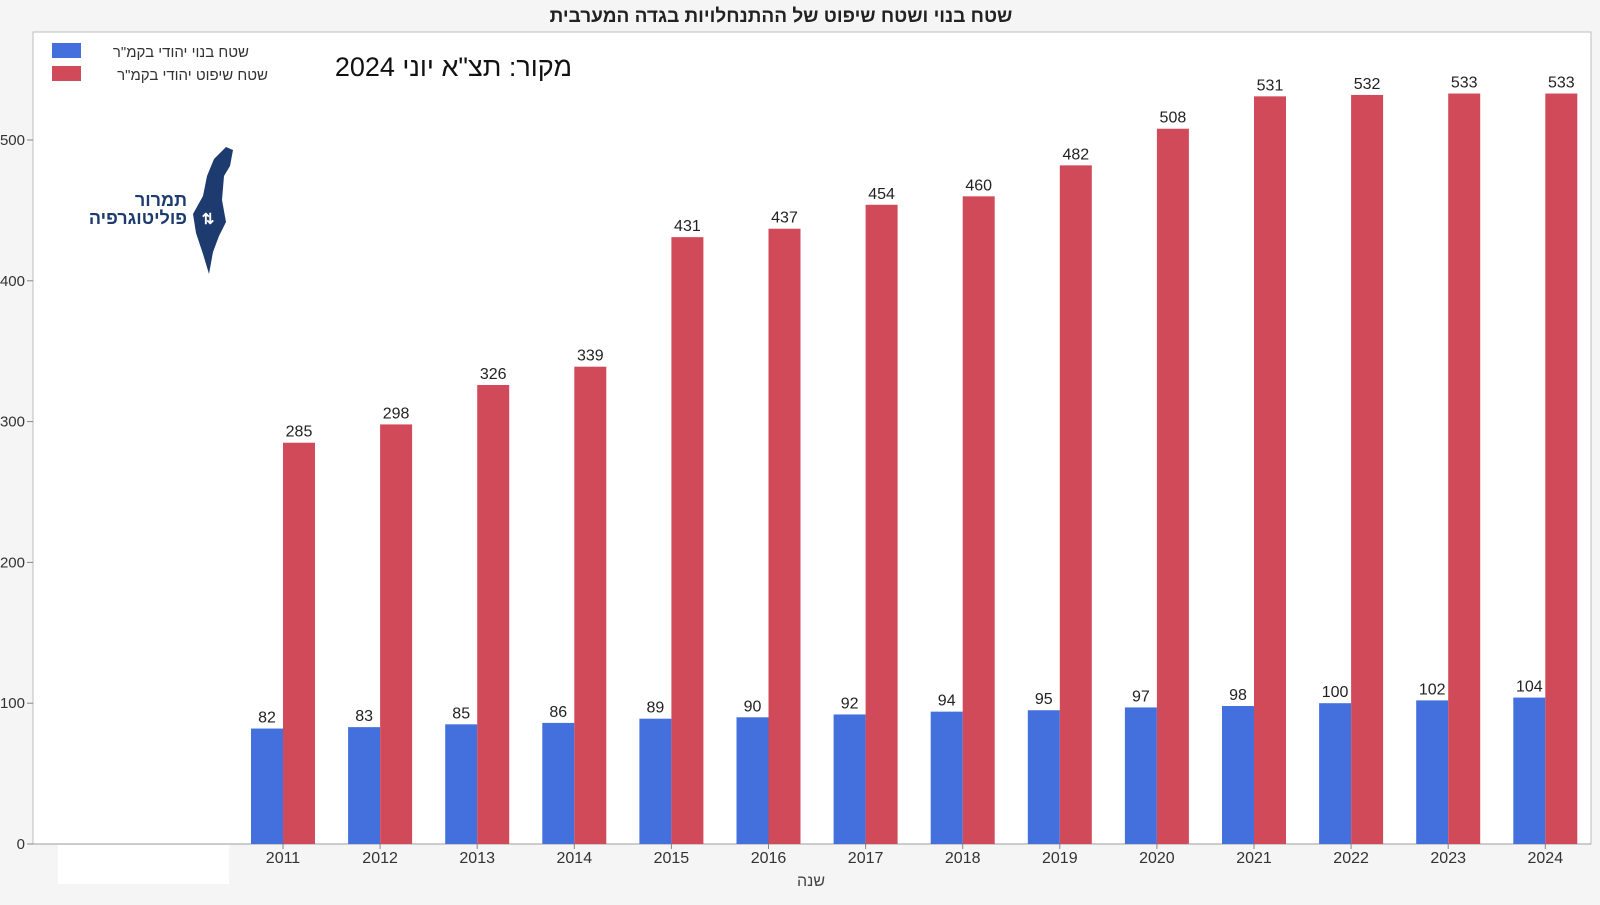  What do you see at coordinates (181, 52) in the screenshot?
I see `legend-label-built: שטח בנוי יהודי בקמ"ר` at bounding box center [181, 52].